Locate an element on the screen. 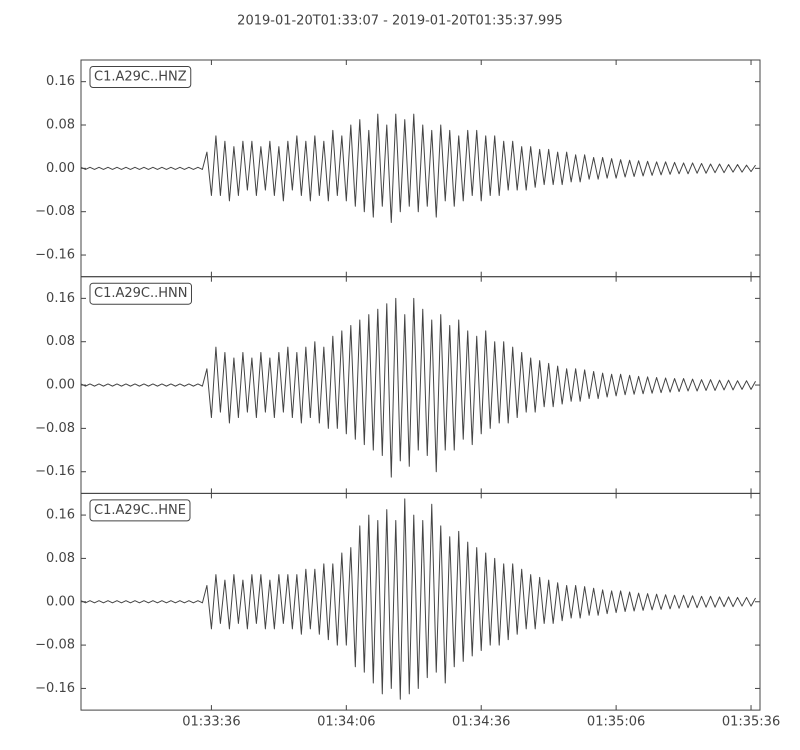 The image size is (800, 750). legend-label: C1.A29C..HNE is located at coordinates (140, 510).